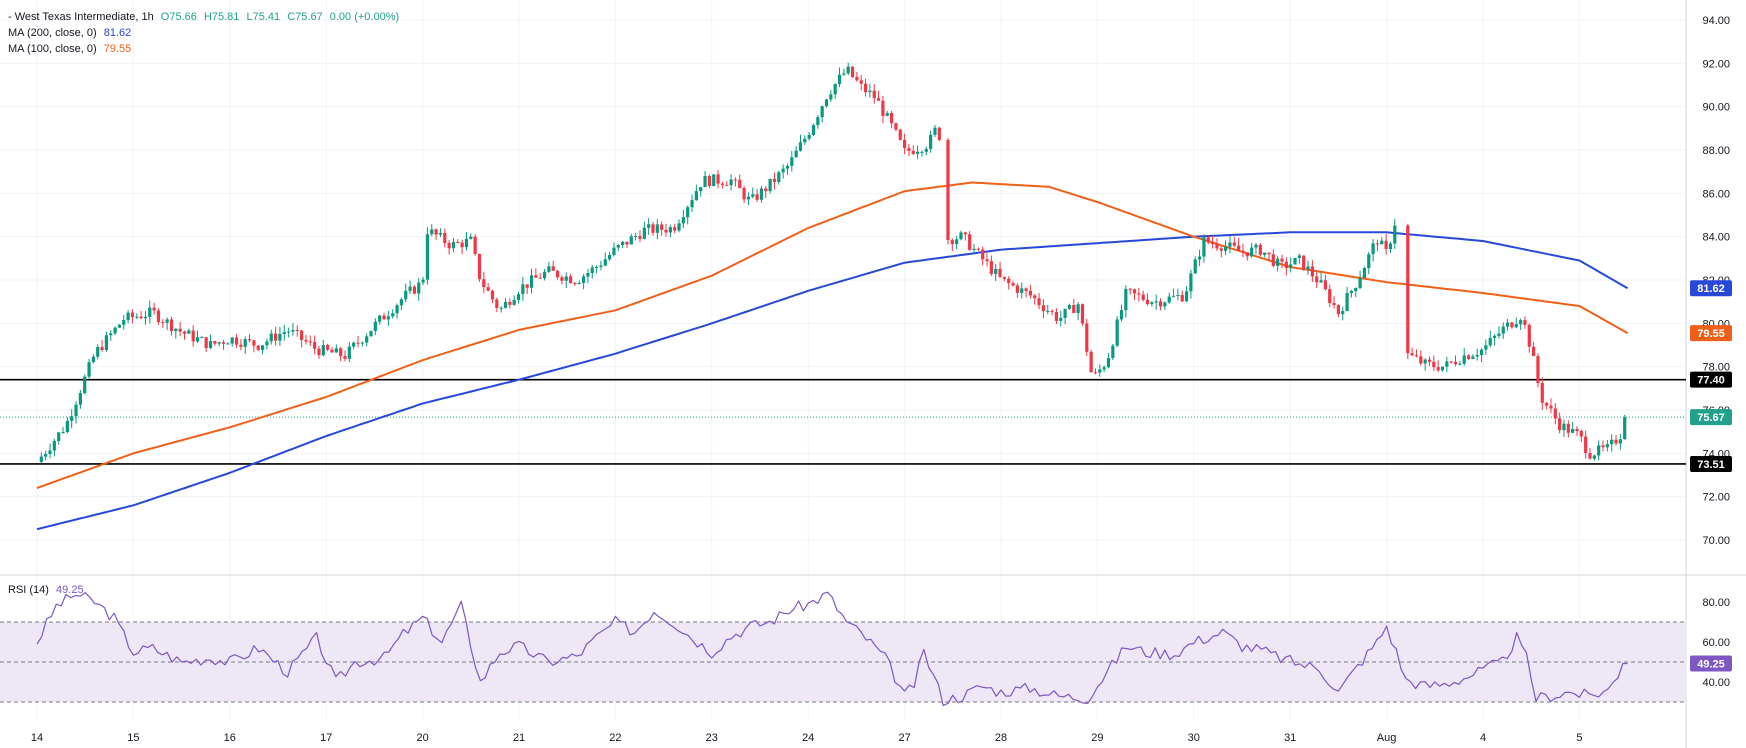 This screenshot has height=748, width=1746. I want to click on price-tick-label: 78.00, so click(1716, 368).